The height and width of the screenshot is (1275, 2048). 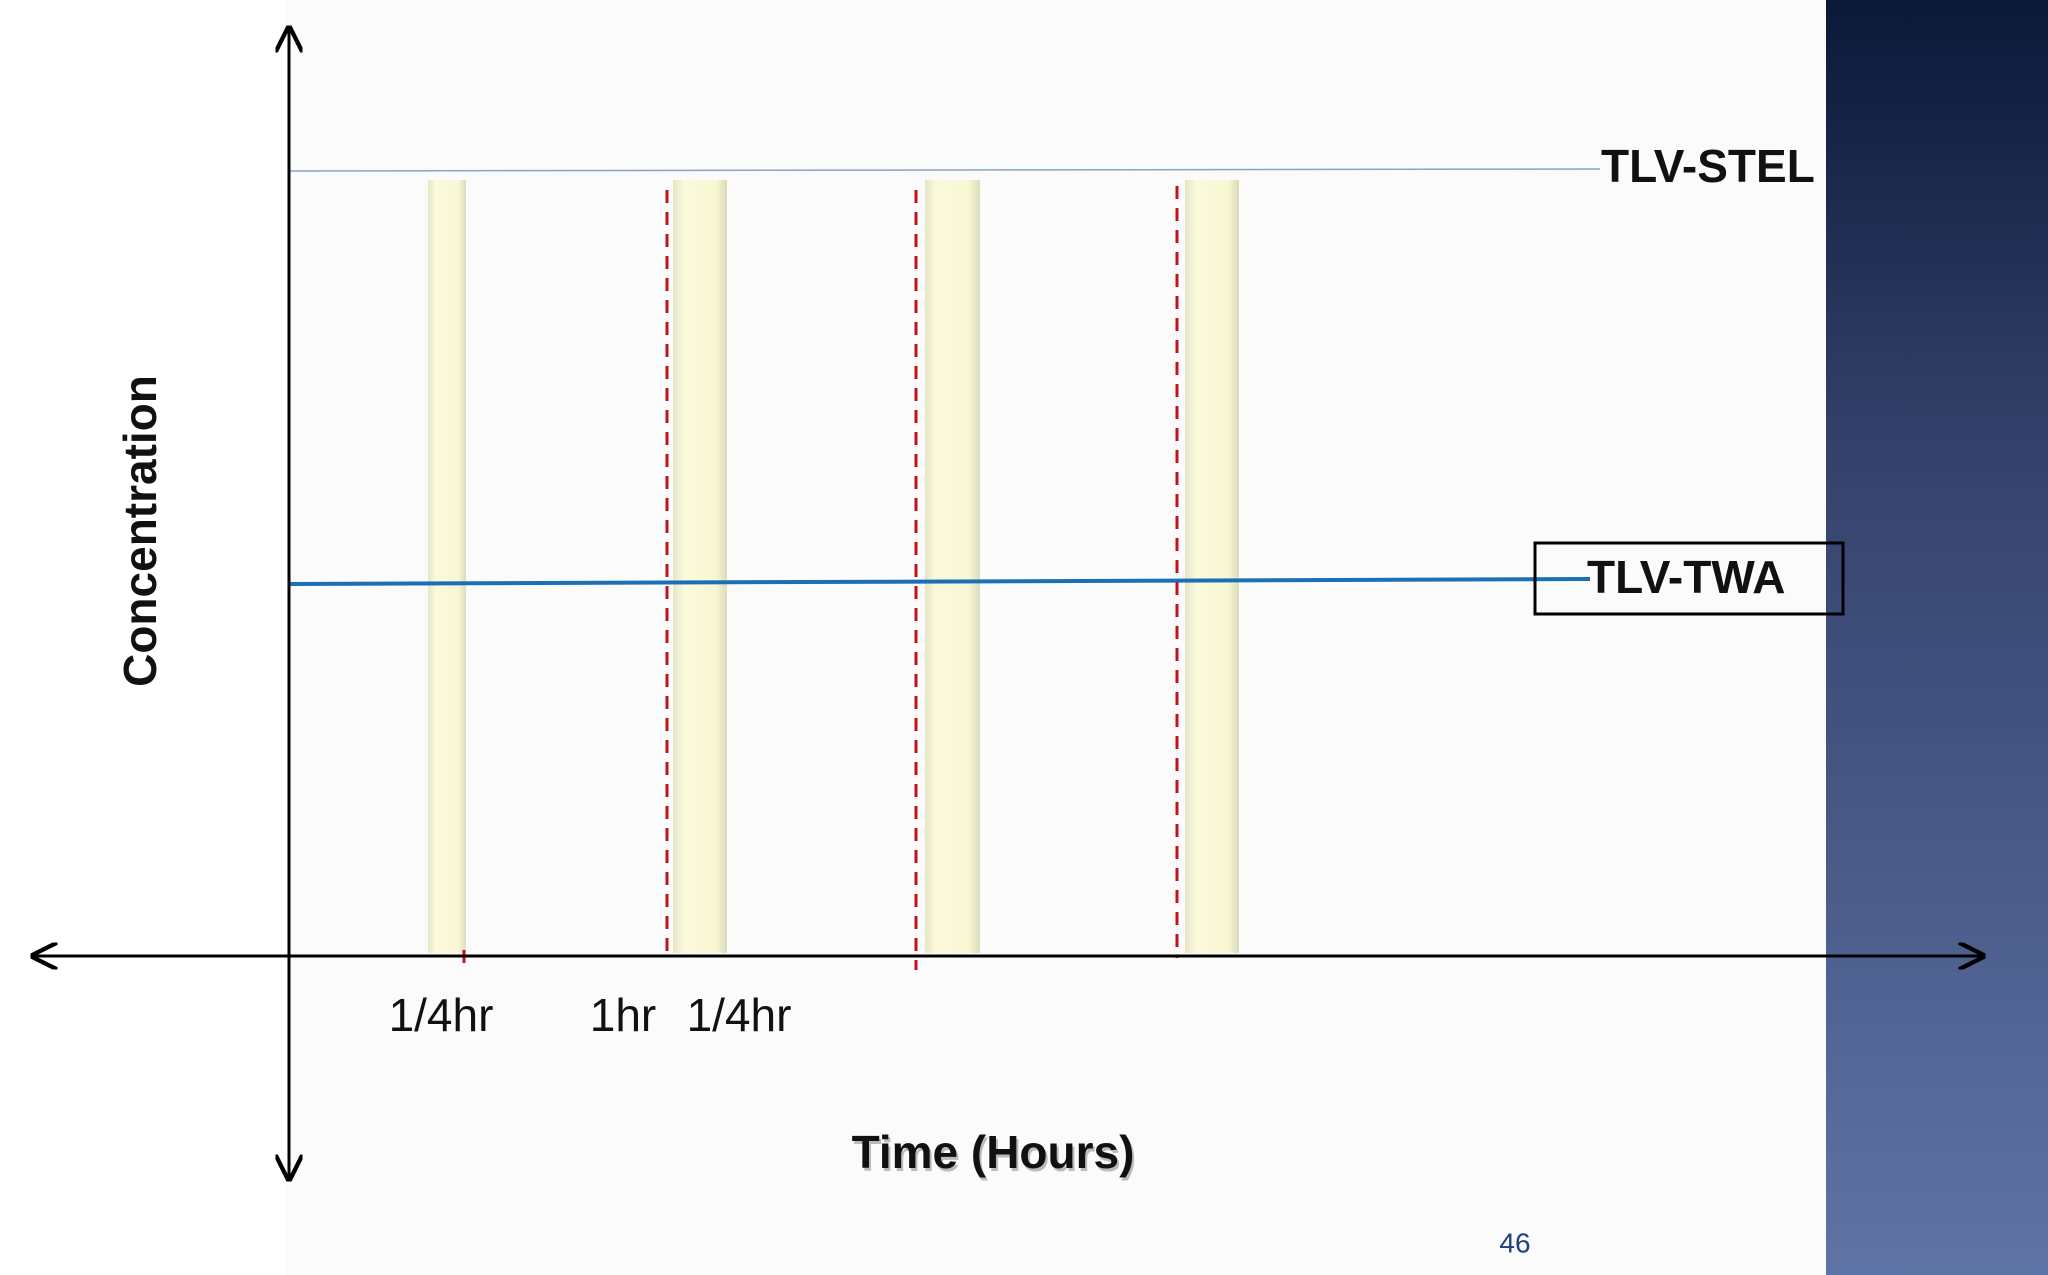 I want to click on x-label: 1hr, so click(x=623, y=1015).